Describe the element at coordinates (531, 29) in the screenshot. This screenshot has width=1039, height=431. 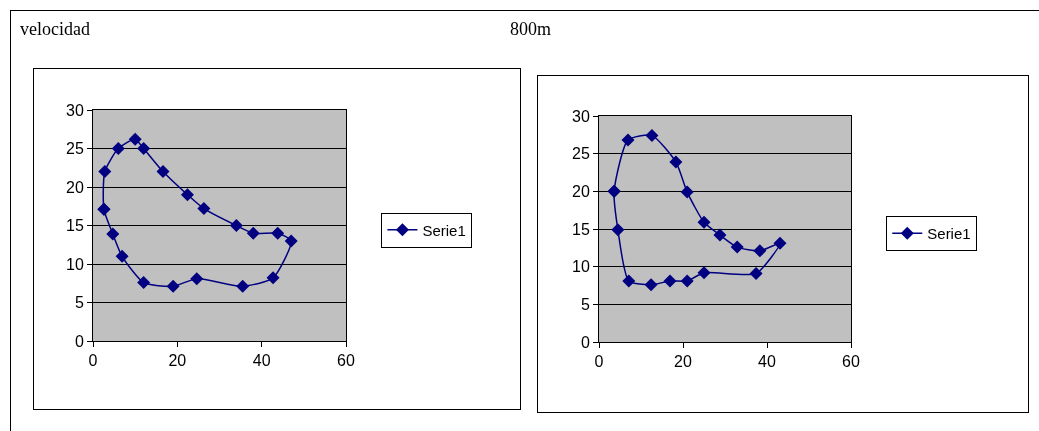
I see `chart-title: 800m` at that location.